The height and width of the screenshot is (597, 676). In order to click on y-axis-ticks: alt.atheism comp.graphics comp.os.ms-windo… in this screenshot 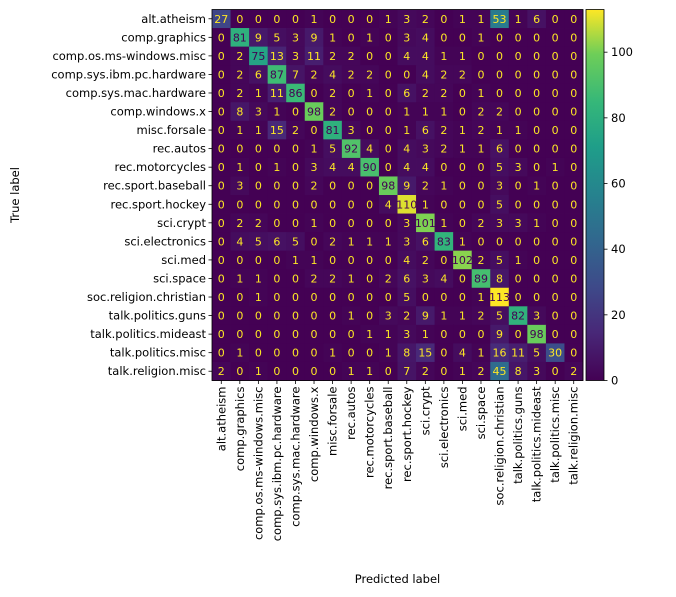, I will do `click(131, 195)`.